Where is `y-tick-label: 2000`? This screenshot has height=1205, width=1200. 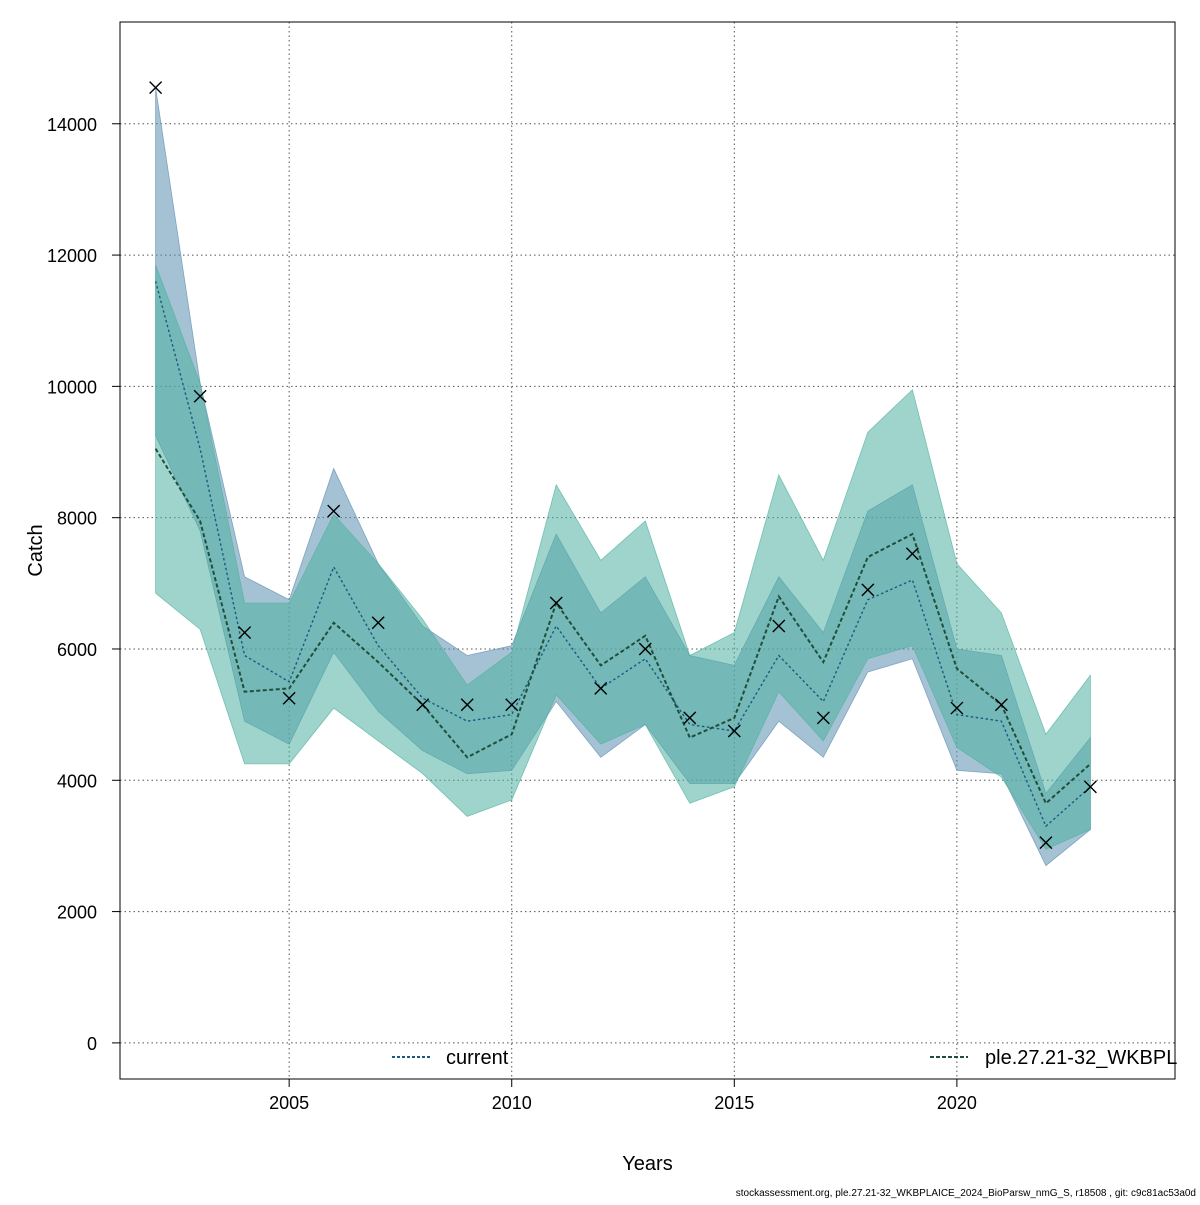 y-tick-label: 2000 is located at coordinates (77, 913).